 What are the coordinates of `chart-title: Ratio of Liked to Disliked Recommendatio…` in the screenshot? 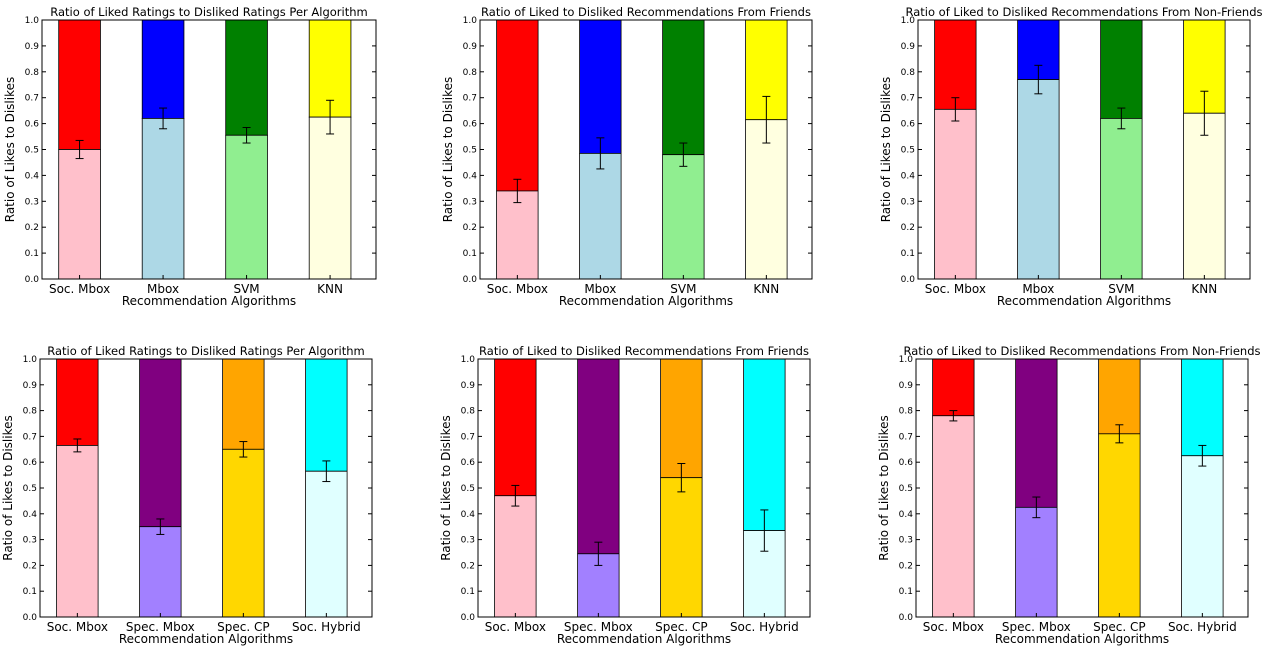 It's located at (1084, 12).